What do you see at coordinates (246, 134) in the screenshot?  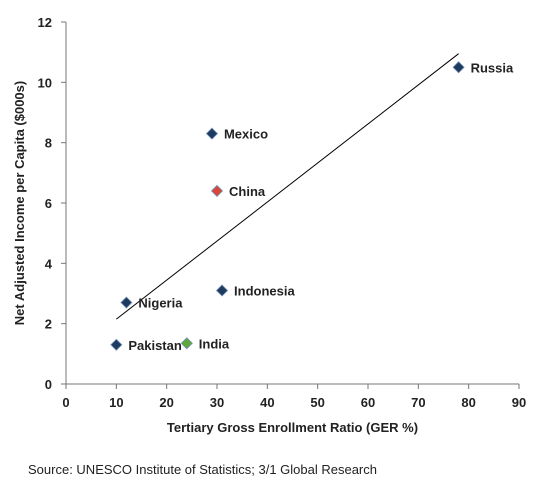 I see `point-label: Mexico` at bounding box center [246, 134].